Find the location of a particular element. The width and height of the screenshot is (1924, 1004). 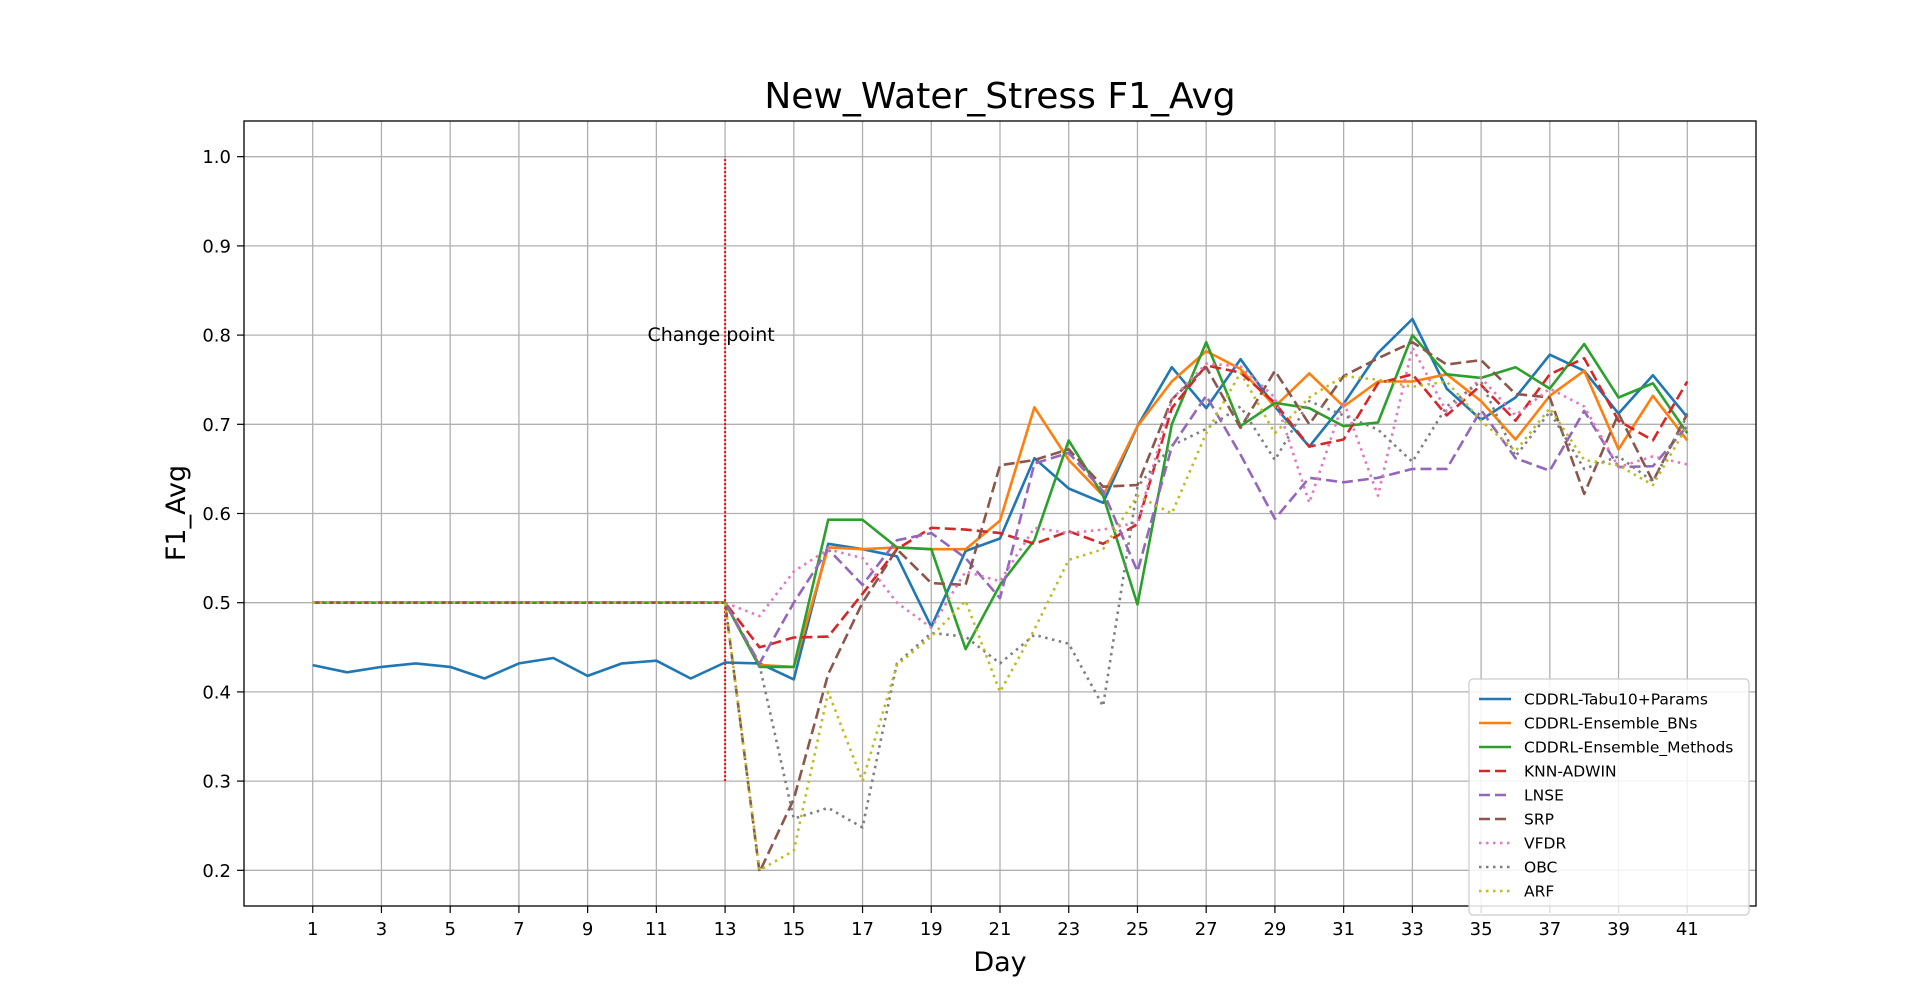

legend-label-1: CDDRL-Ensemble_BNs is located at coordinates (1610, 724).